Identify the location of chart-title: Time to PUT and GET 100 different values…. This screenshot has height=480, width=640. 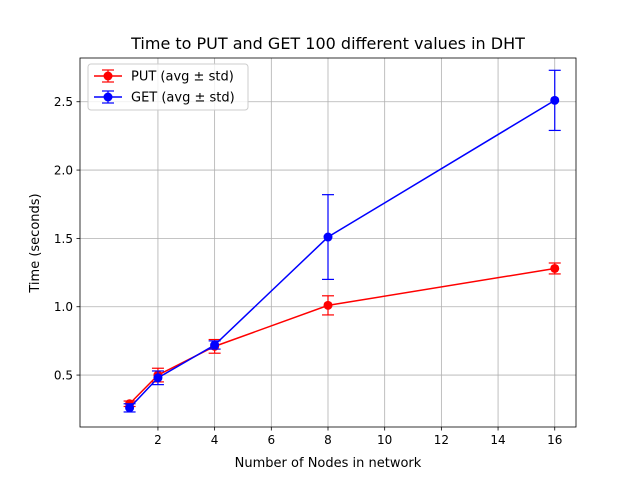
(327, 43).